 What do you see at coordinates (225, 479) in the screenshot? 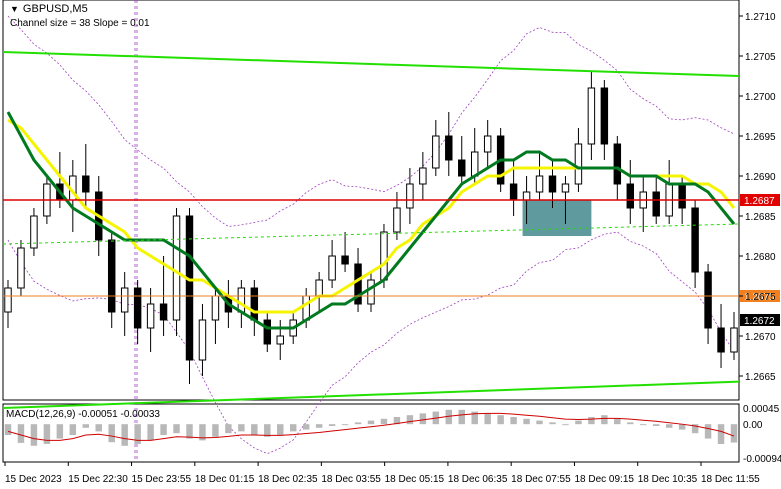
I see `x-tick-label: 18 Dec 01:15` at bounding box center [225, 479].